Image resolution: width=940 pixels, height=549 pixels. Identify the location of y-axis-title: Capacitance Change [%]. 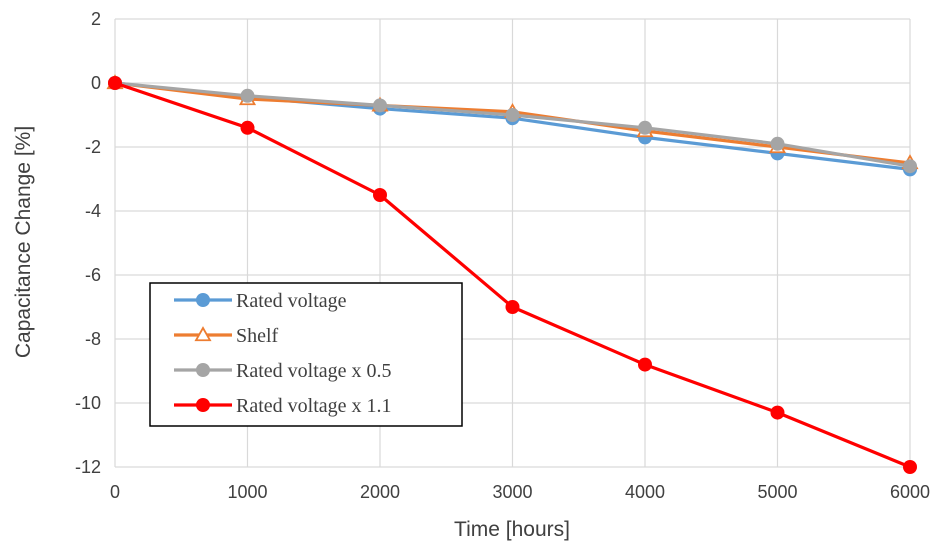
(23, 242).